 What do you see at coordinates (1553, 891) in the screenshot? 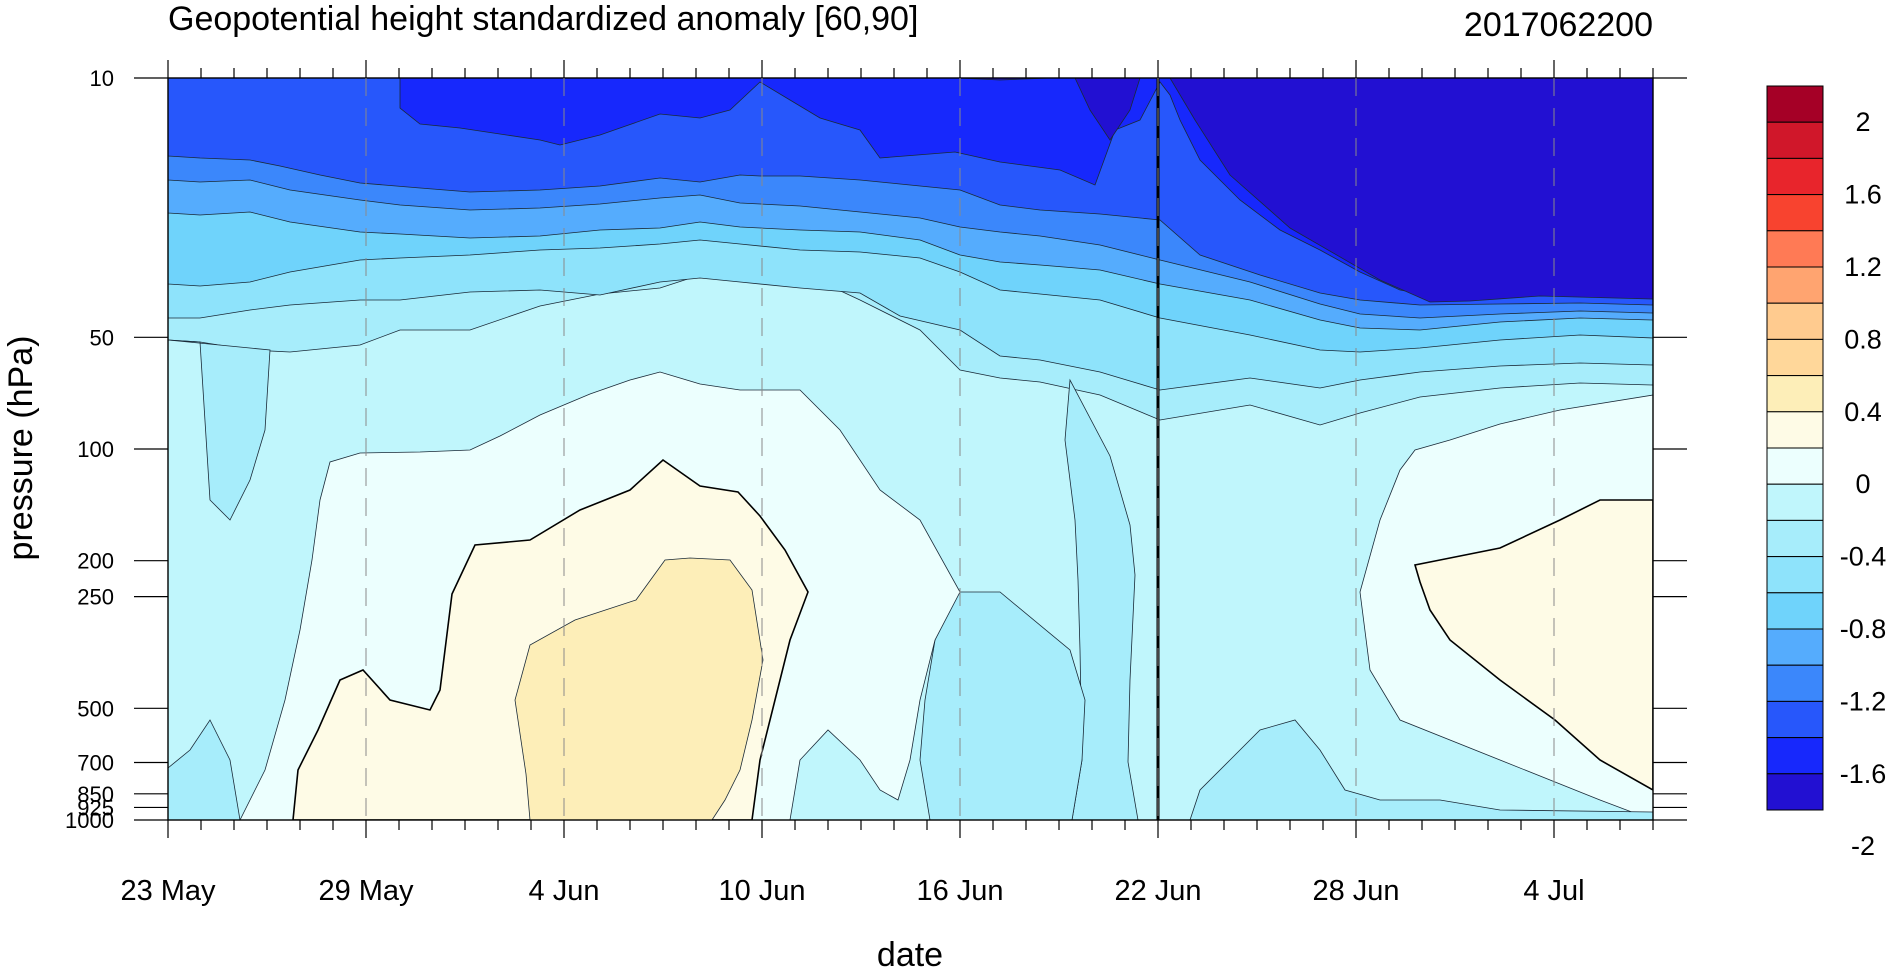
I see `x-tick-label: 4 Jul` at bounding box center [1553, 891].